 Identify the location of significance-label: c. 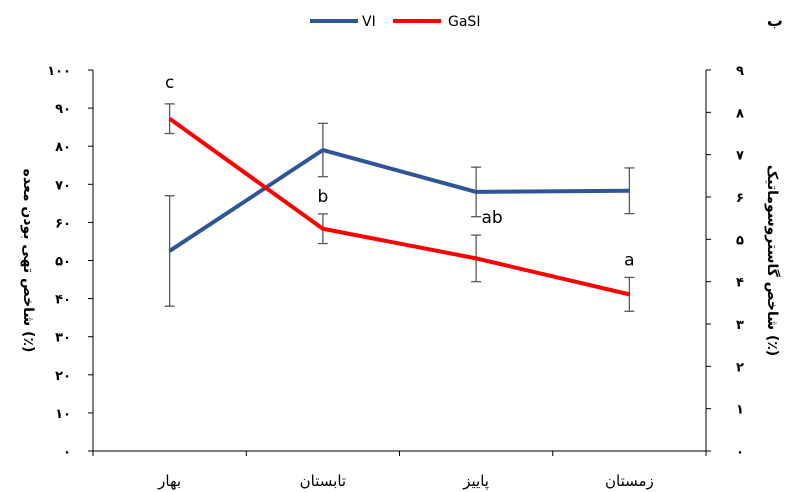
(169, 83).